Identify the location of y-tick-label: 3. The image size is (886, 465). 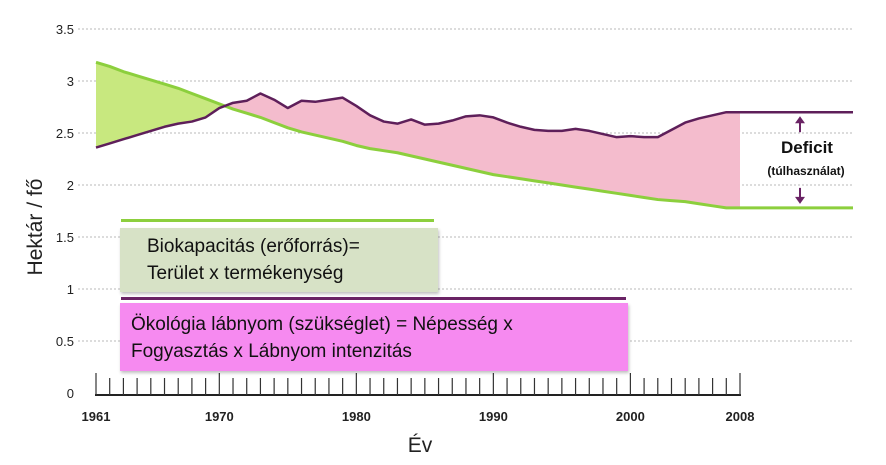
(70, 81).